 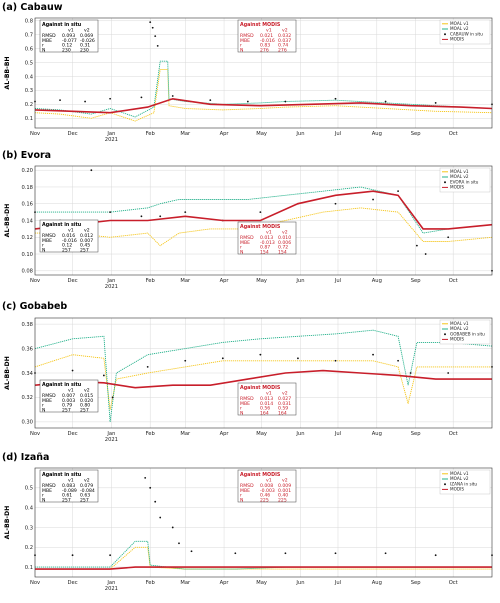 I want to click on y-tick-label: 0.6, so click(x=29, y=49).